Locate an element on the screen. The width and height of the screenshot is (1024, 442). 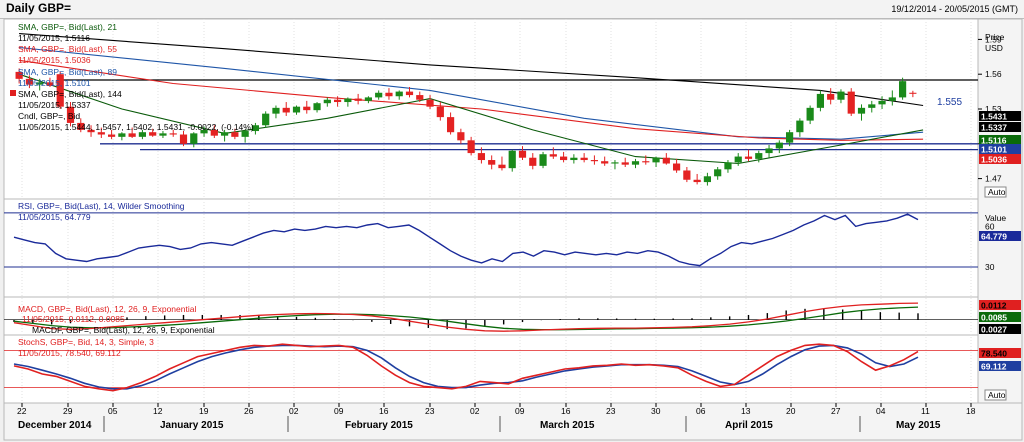
stoch-d-path is located at coordinates (466, 367).